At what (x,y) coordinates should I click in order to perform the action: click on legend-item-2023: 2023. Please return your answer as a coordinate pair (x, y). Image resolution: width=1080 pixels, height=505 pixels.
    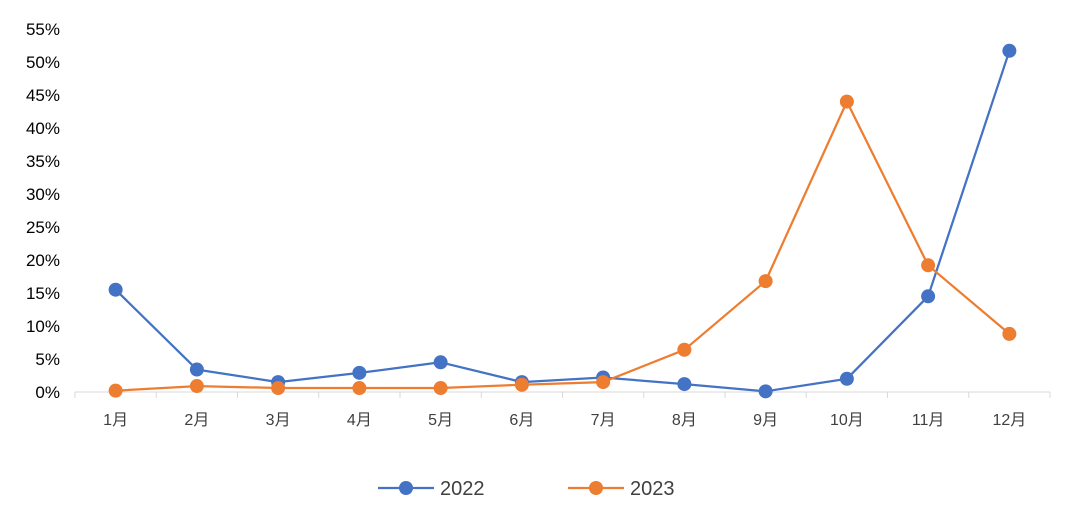
    Looking at the image, I should click on (621, 489).